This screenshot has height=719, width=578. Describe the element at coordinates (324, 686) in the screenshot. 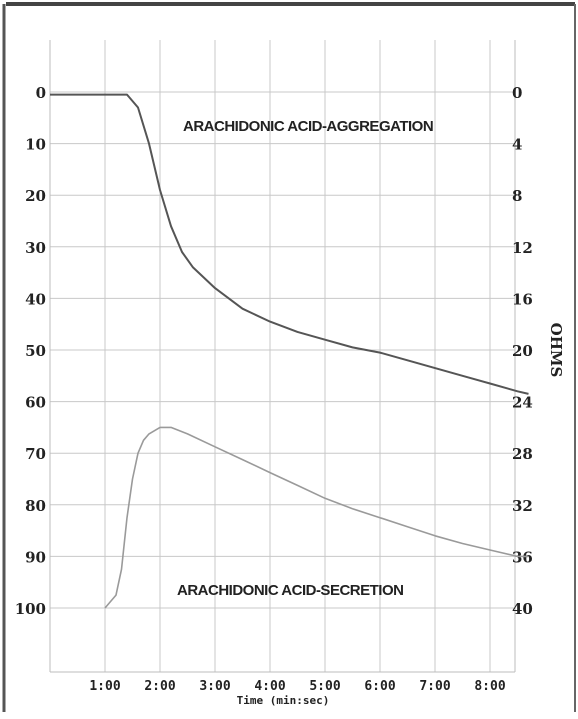

I see `x-tick-label: 5:00` at that location.